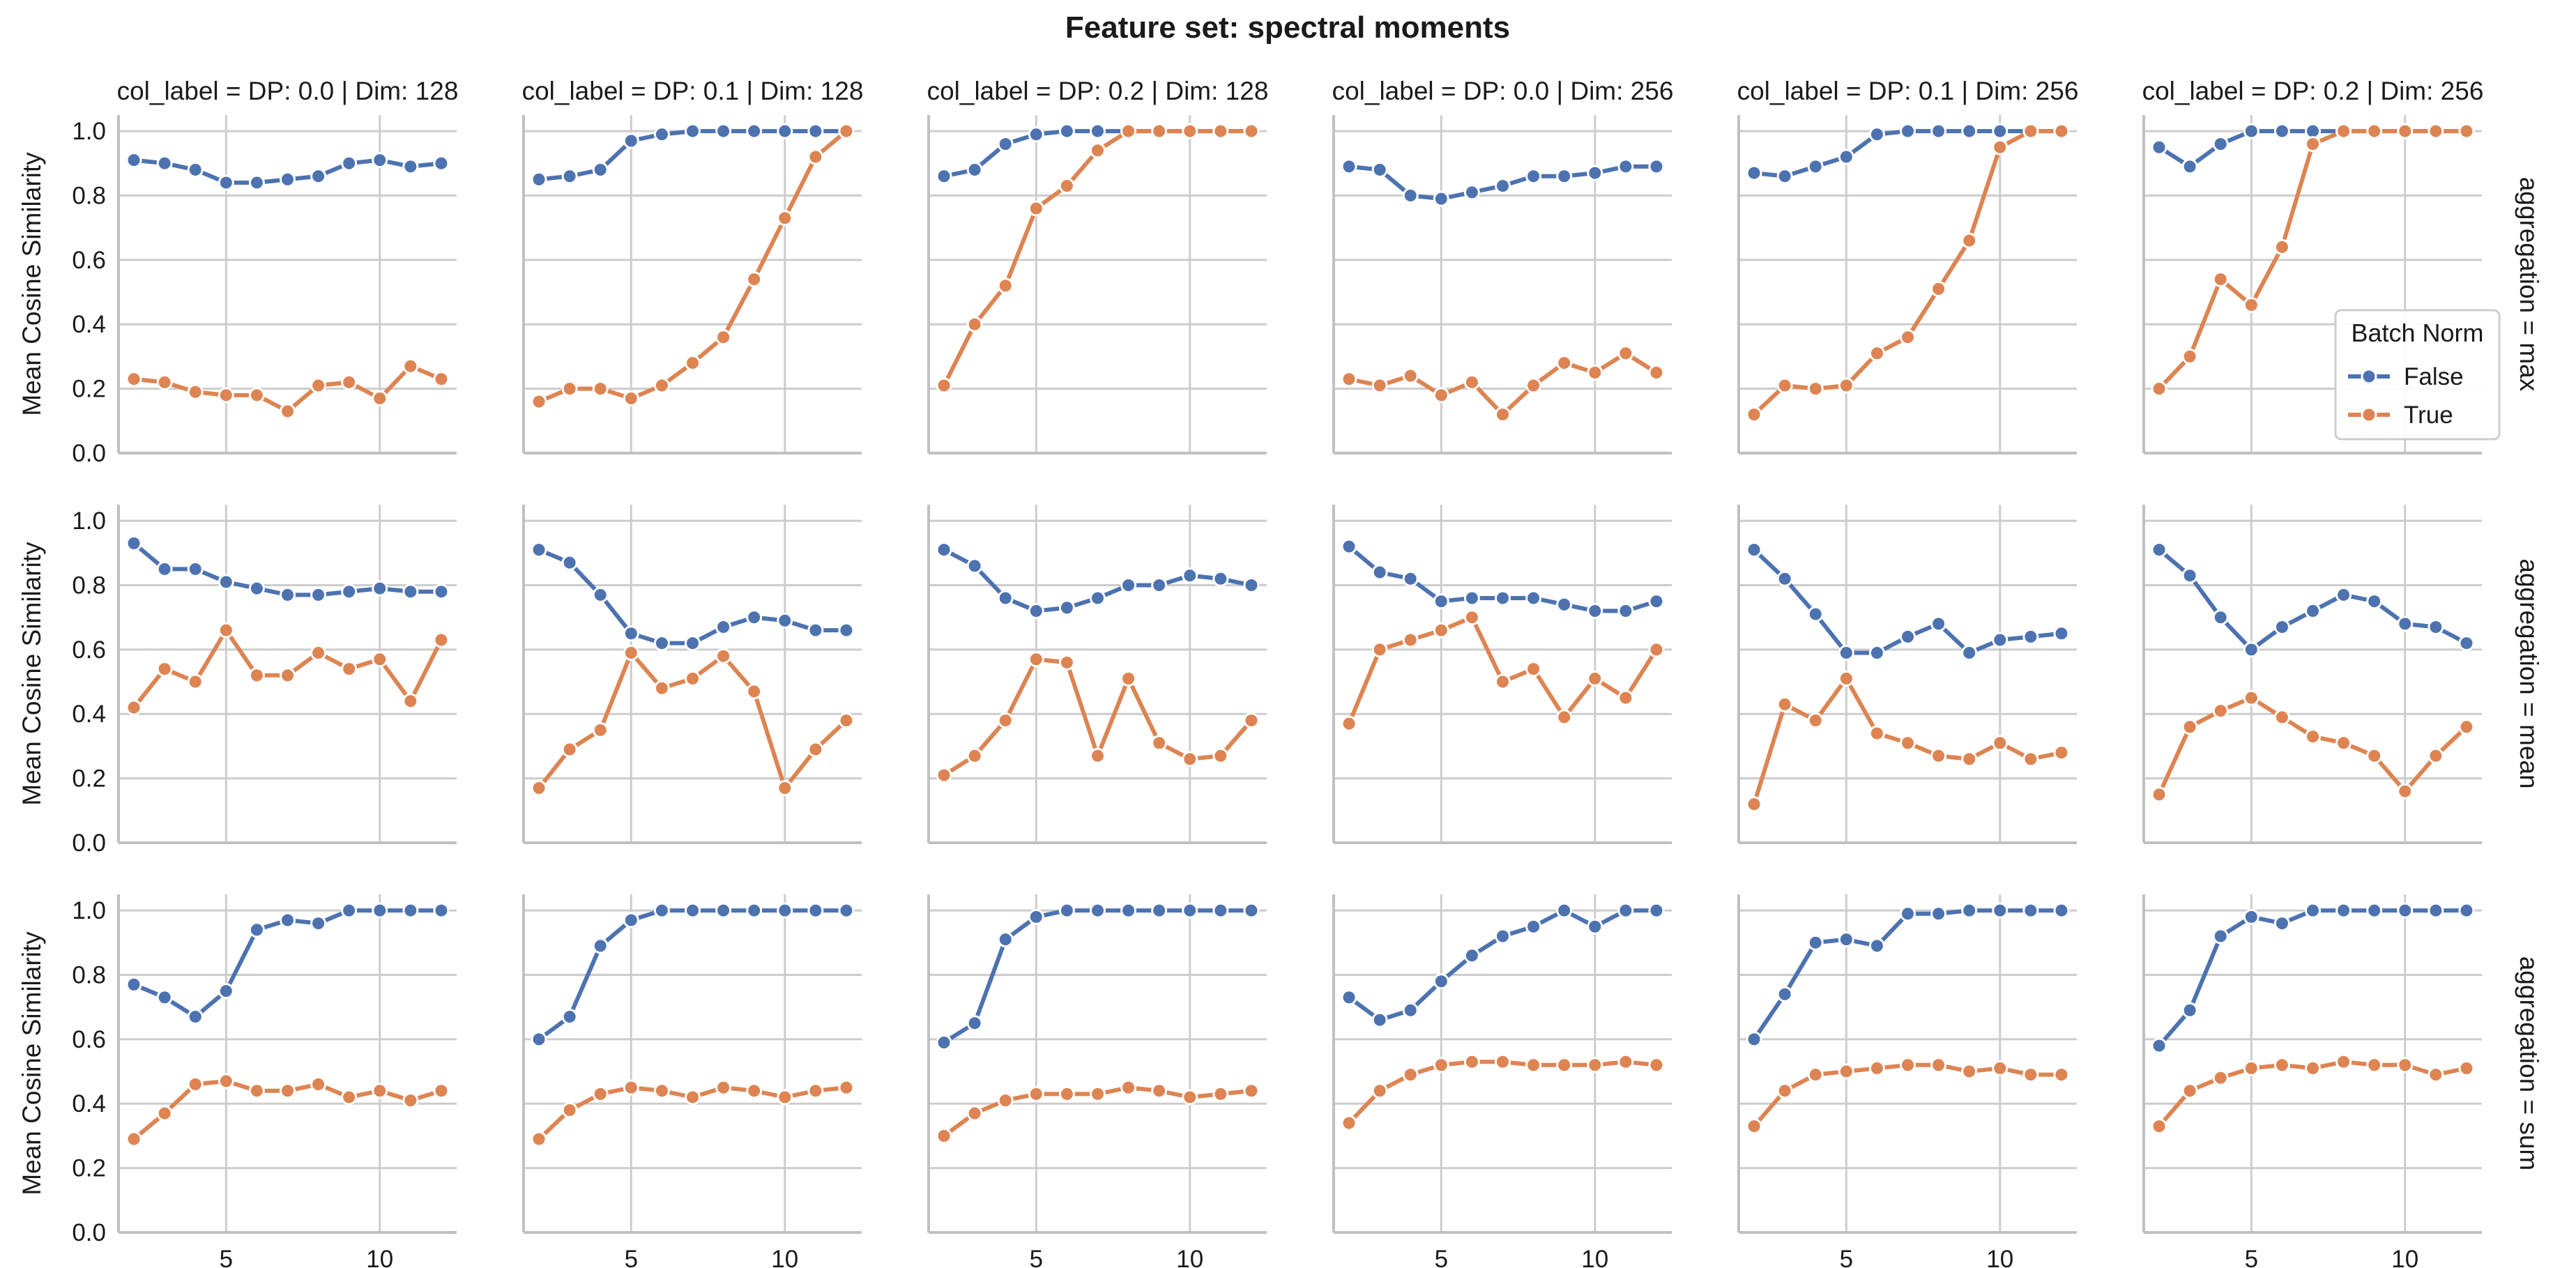 The width and height of the screenshot is (2576, 1268). I want to click on x-tick-label: 10, so click(379, 1257).